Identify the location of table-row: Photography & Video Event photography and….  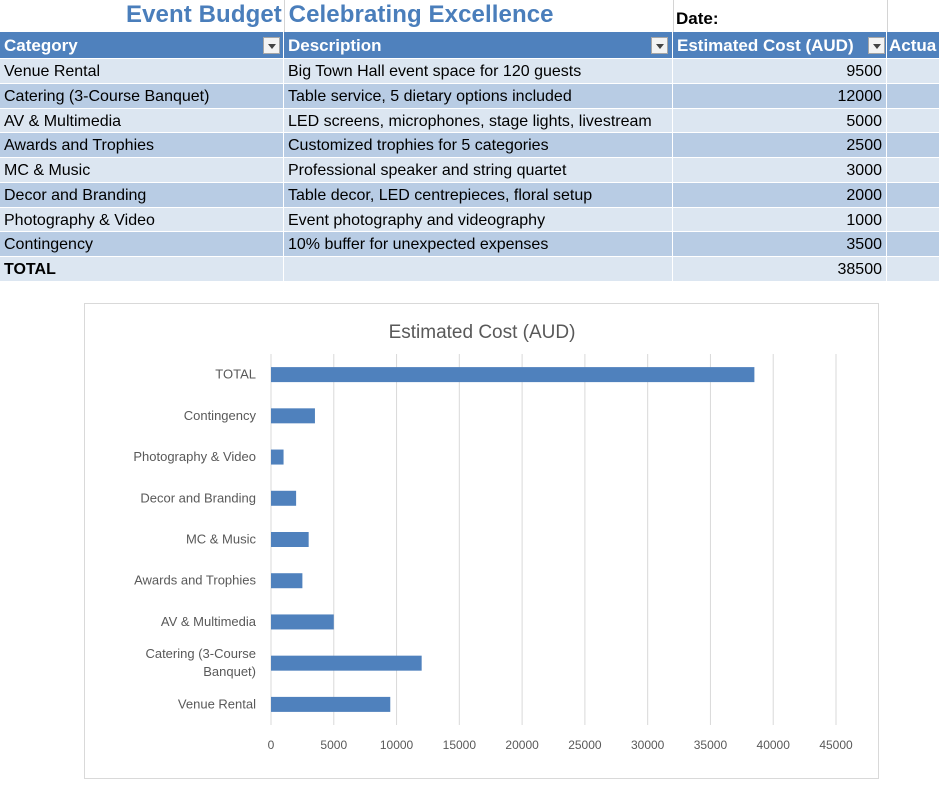
(470, 220).